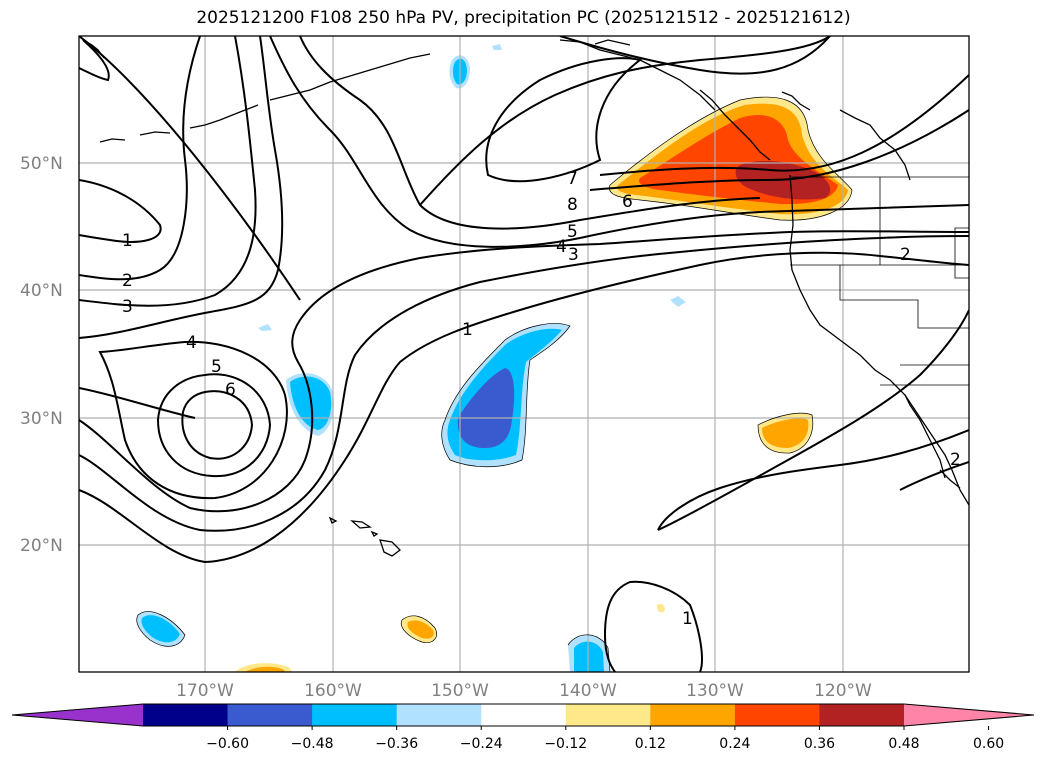  What do you see at coordinates (903, 744) in the screenshot?
I see `colorbar-tick-label: 0.48` at bounding box center [903, 744].